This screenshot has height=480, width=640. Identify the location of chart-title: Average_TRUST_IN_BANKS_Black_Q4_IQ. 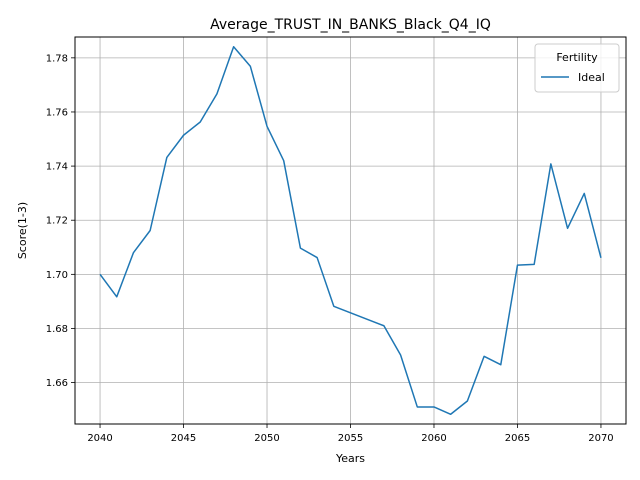
(350, 25).